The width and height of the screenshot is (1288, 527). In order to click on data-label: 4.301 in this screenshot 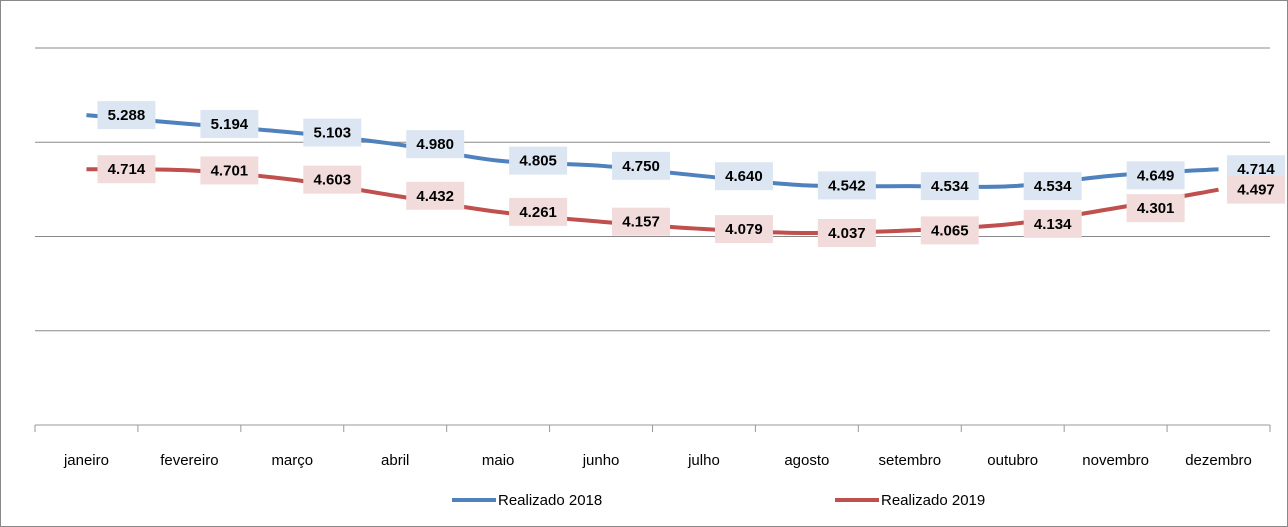, I will do `click(1156, 208)`.